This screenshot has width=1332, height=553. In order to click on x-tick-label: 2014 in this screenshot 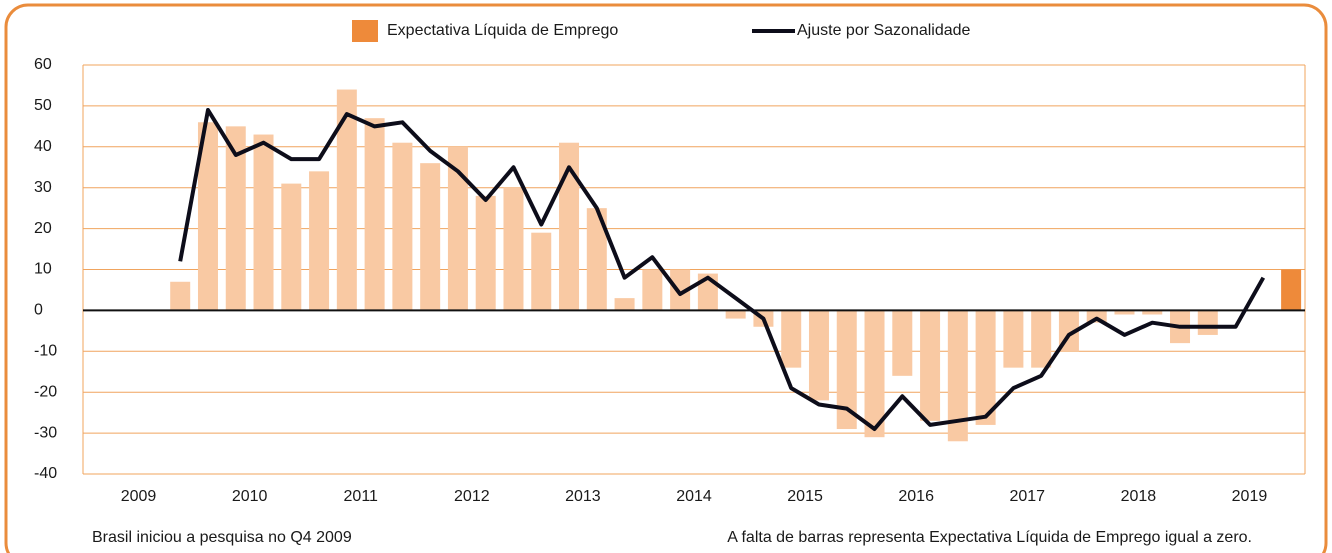, I will do `click(694, 496)`.